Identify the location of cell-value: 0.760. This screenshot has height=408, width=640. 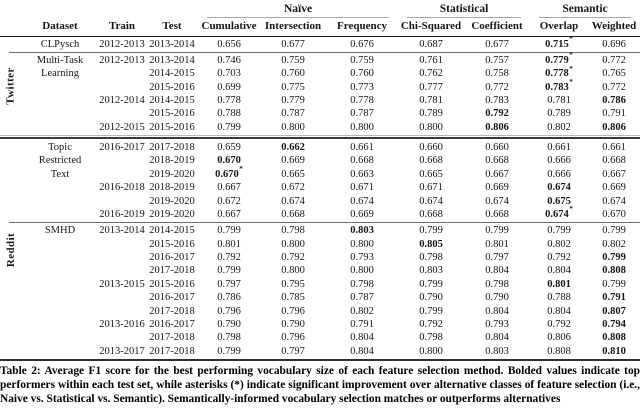
(293, 74).